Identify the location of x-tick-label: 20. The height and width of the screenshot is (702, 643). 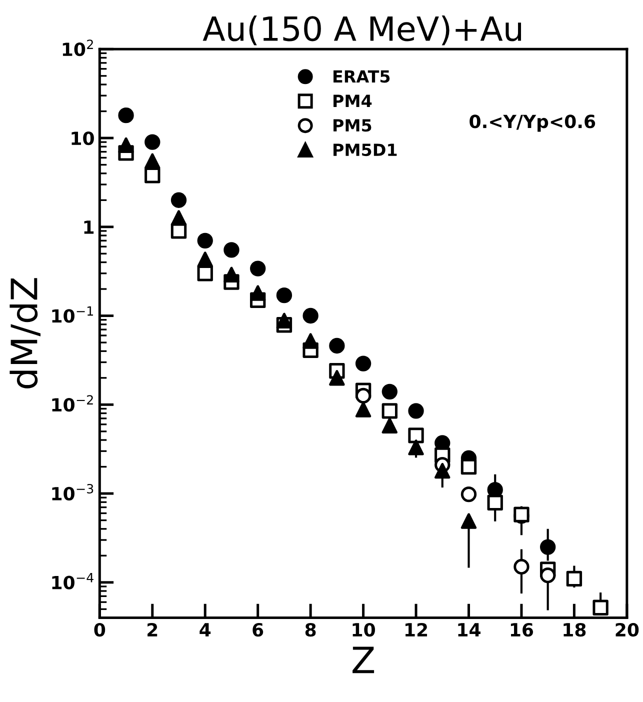
(627, 629).